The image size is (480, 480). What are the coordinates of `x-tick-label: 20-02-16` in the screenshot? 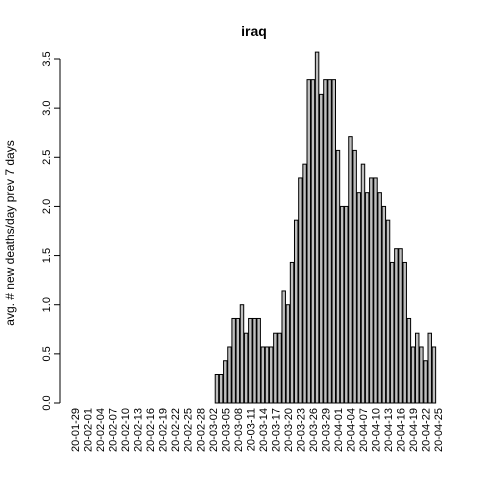 It's located at (151, 430).